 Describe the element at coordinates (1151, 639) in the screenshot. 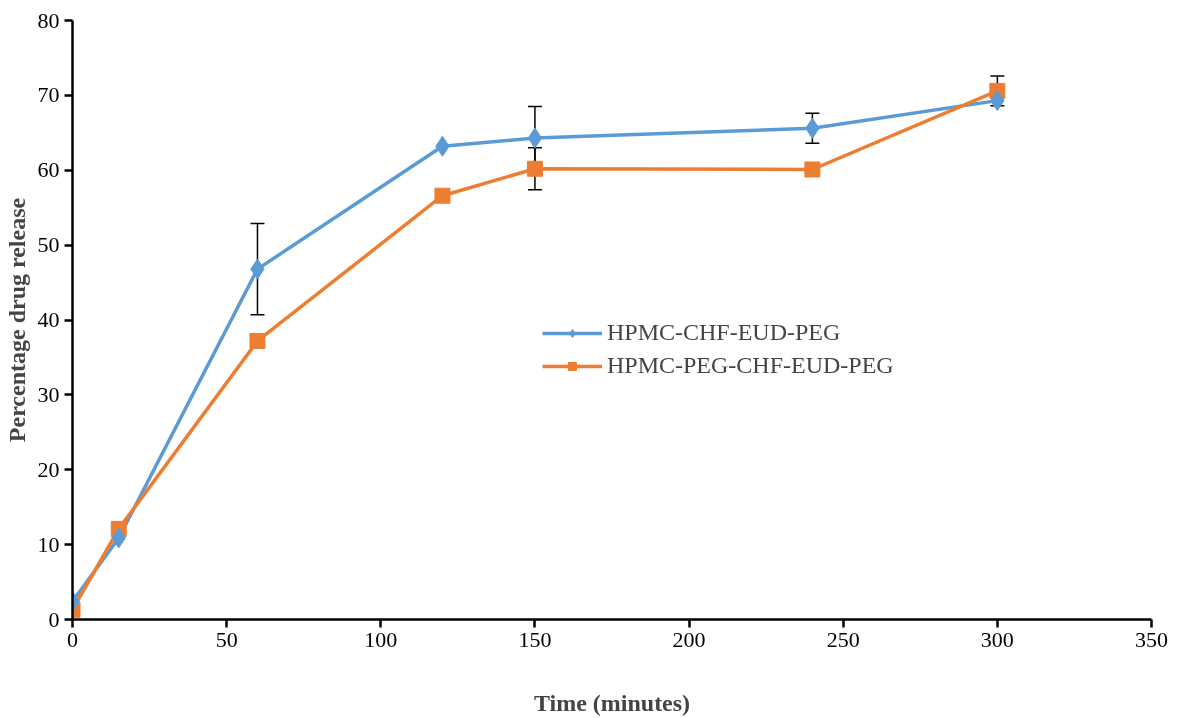

I see `x-tick-label: 350` at that location.